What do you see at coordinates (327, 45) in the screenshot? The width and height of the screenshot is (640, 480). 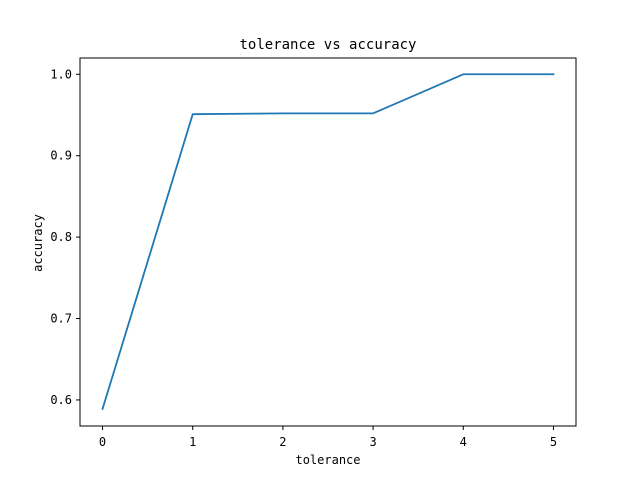 I see `chart-title: tolerance vs accuracy` at bounding box center [327, 45].